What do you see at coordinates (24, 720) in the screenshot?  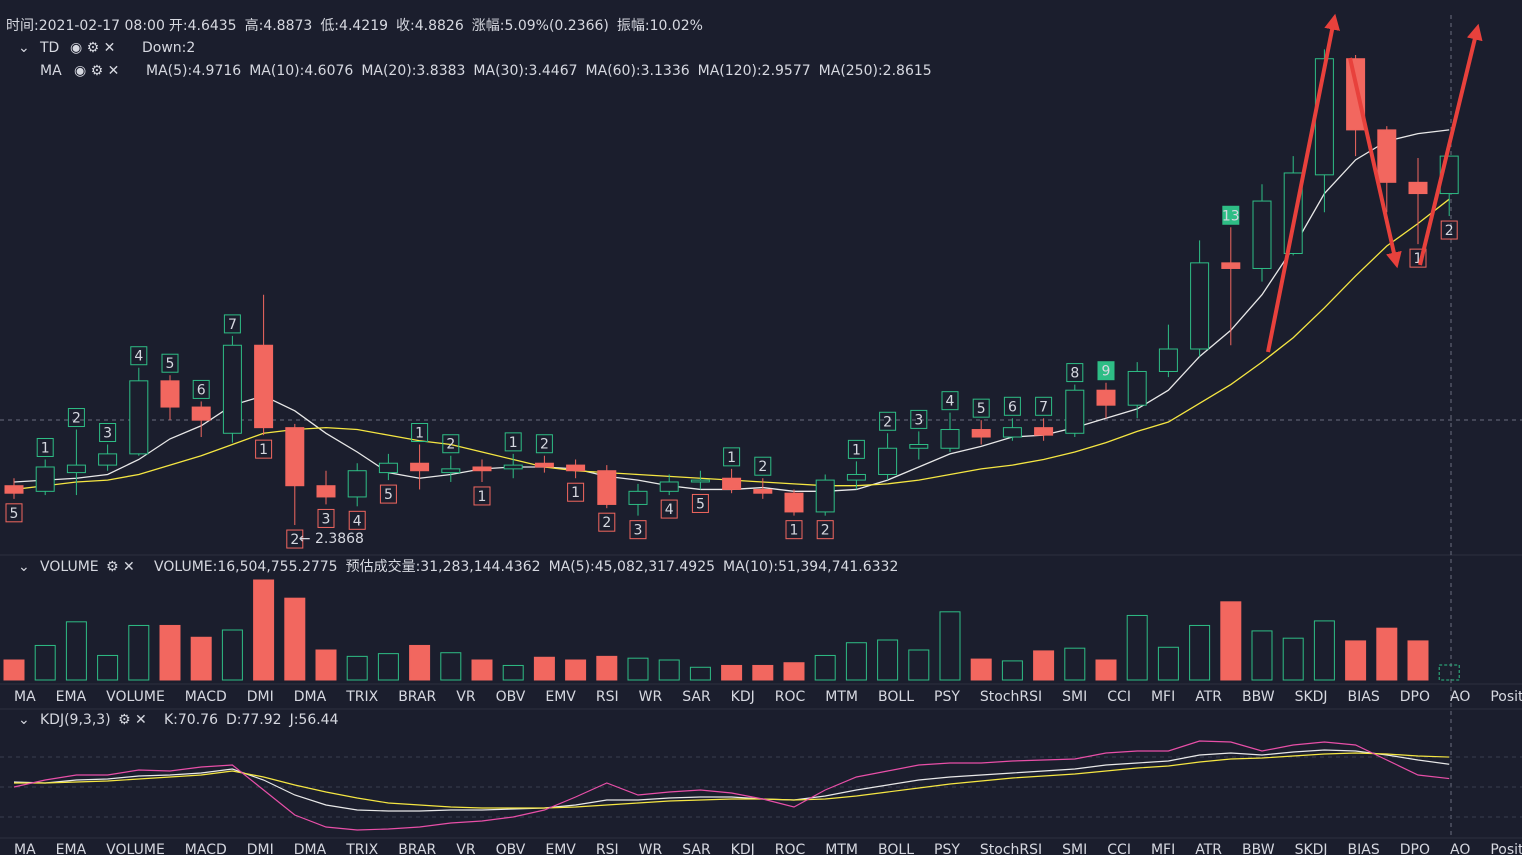 I see `collapse: ⌄` at bounding box center [24, 720].